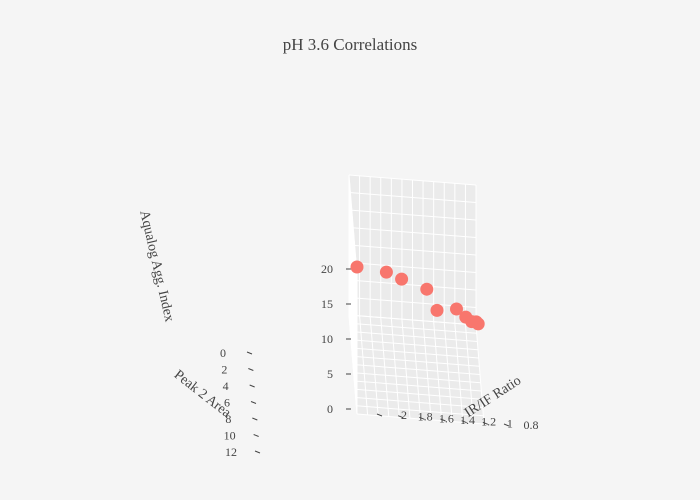  I want to click on y-tick-label: 1.8, so click(425, 417).